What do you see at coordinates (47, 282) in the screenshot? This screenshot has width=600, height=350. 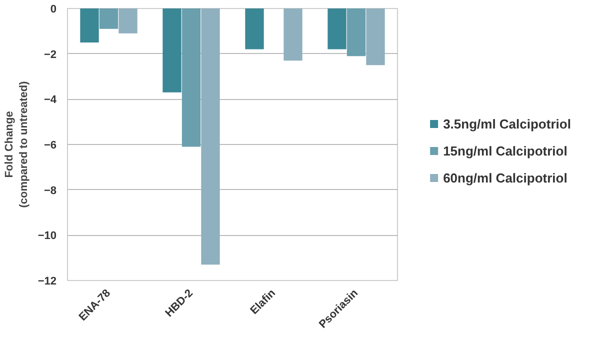 I see `y-tick-label: −12` at bounding box center [47, 282].